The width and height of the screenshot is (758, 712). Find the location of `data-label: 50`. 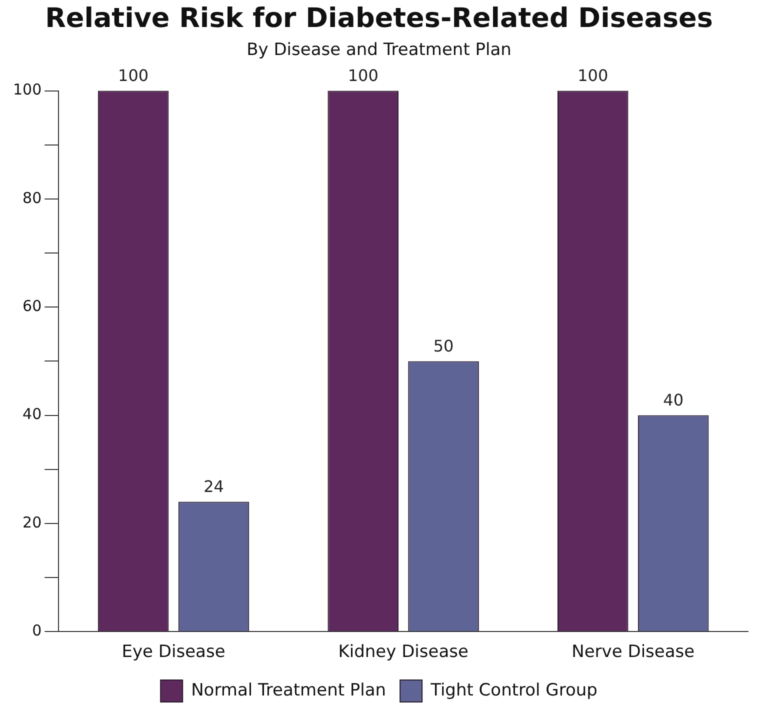

data-label: 50 is located at coordinates (443, 346).